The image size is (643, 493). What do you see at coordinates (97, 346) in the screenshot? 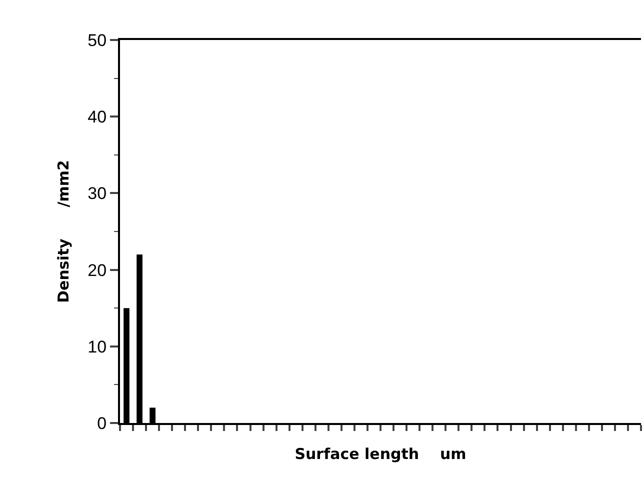
I see `y-tick-label: 10` at bounding box center [97, 346].